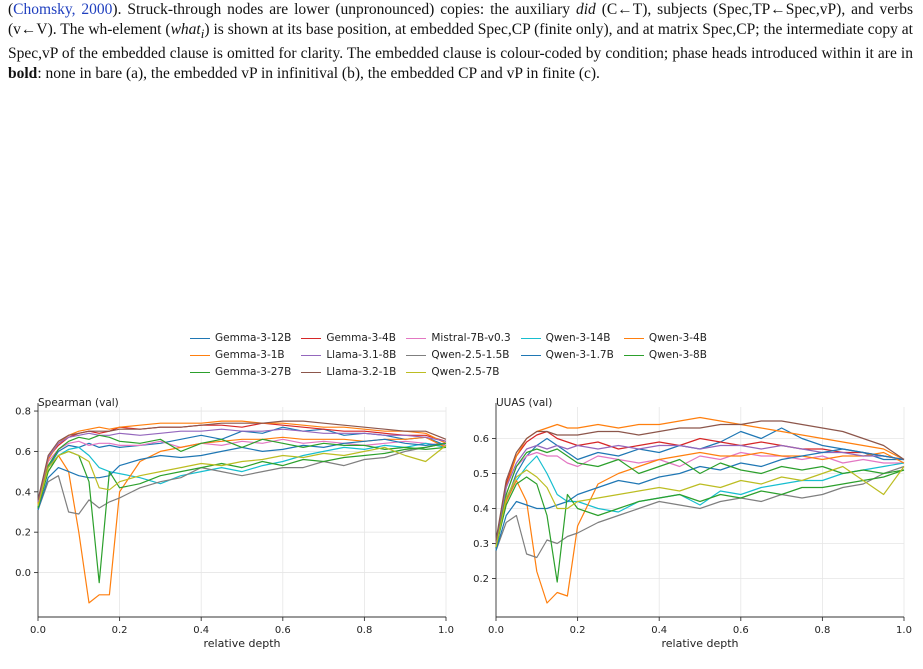 The height and width of the screenshot is (669, 923). I want to click on caption-italic-what: whati, so click(187, 31).